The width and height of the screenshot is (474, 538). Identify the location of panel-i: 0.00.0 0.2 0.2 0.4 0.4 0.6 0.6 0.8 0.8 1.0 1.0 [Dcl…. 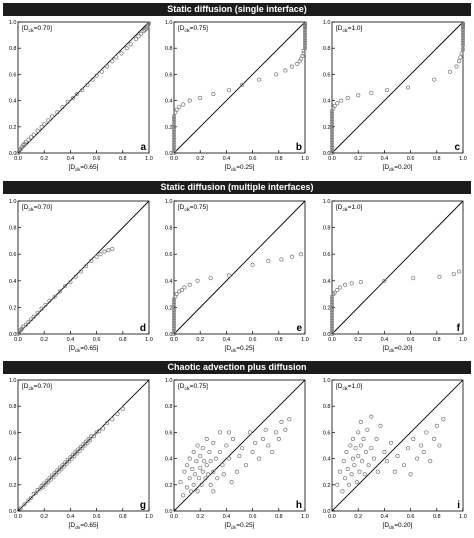
(395, 454).